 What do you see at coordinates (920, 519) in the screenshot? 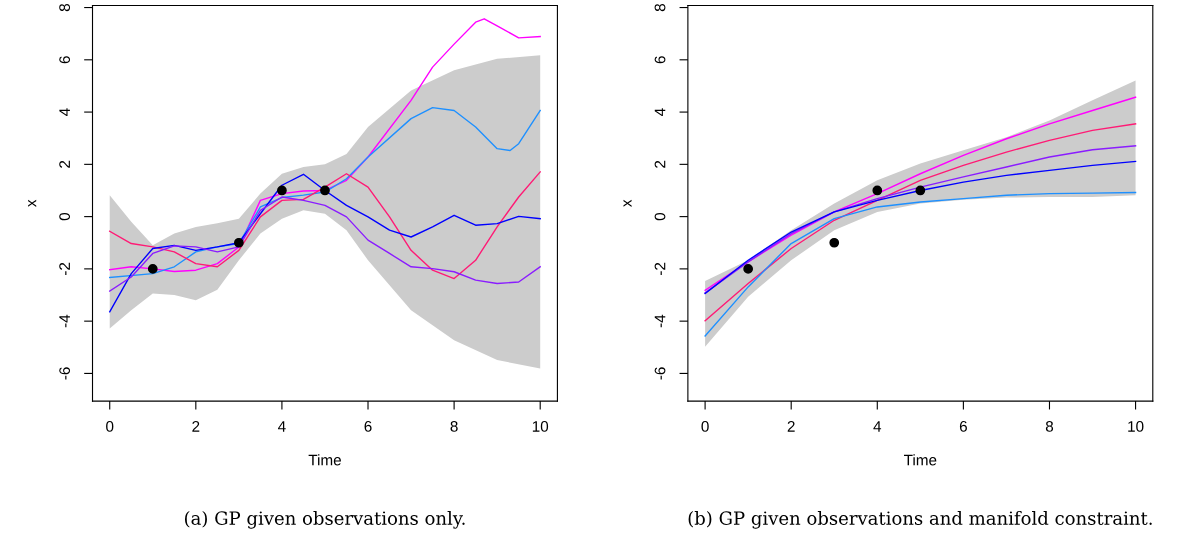
I see `text: (b) GP given observations and manifold constraint.` at bounding box center [920, 519].